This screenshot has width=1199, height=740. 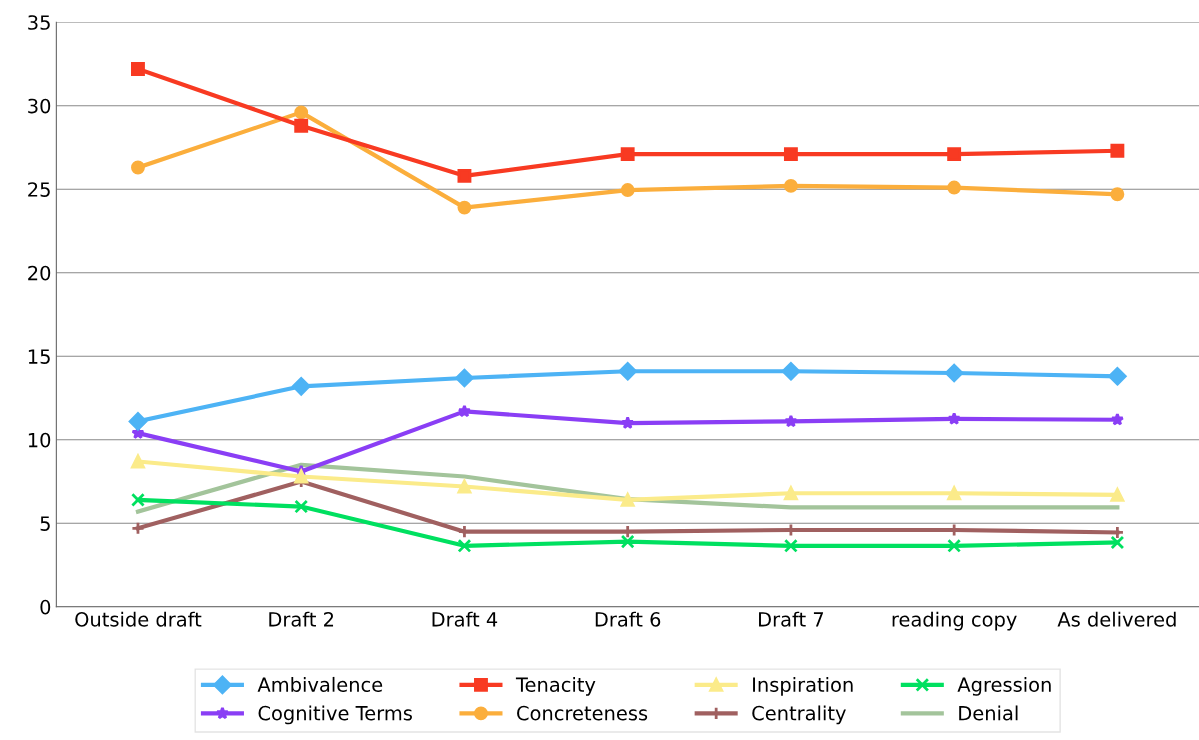 What do you see at coordinates (335, 715) in the screenshot?
I see `legend-label: Cognitive Terms` at bounding box center [335, 715].